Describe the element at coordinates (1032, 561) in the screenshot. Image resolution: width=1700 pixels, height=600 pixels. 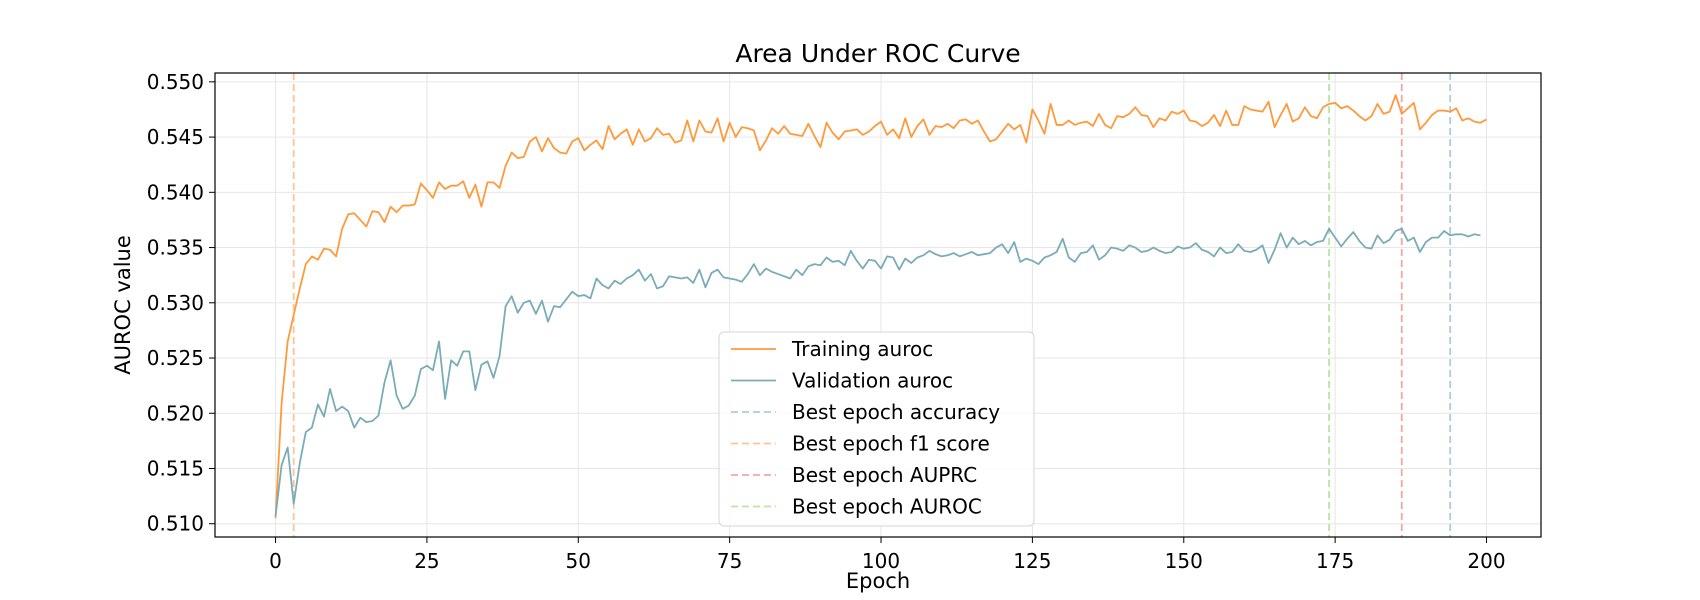
I see `x-tick-label: 125` at that location.